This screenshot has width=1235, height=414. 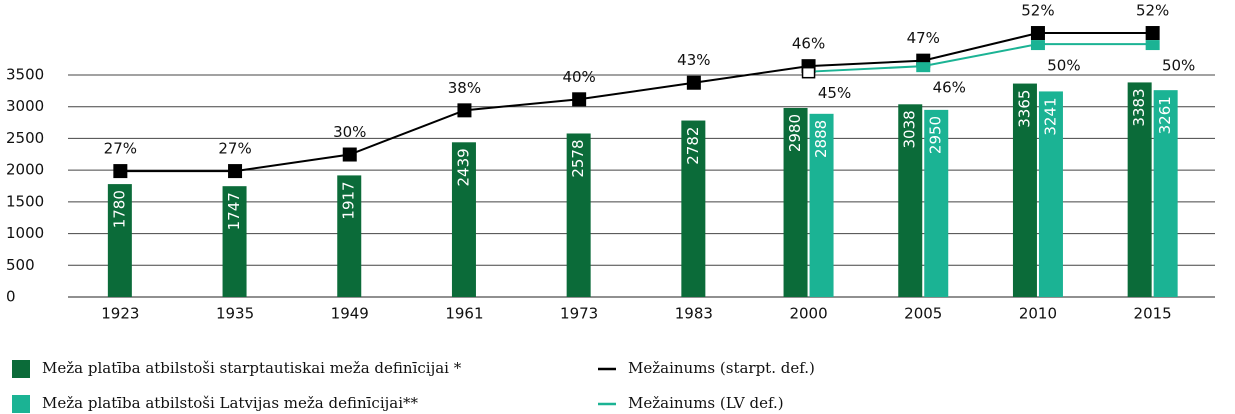 I want to click on x-tick-label: 1983, so click(x=694, y=314).